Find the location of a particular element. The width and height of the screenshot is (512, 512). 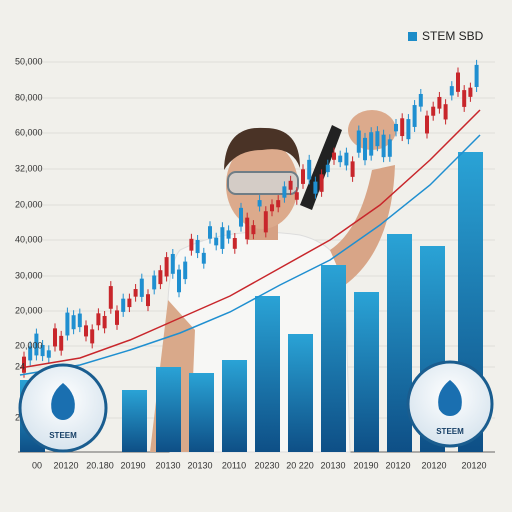

legend-swatch is located at coordinates (412, 36).